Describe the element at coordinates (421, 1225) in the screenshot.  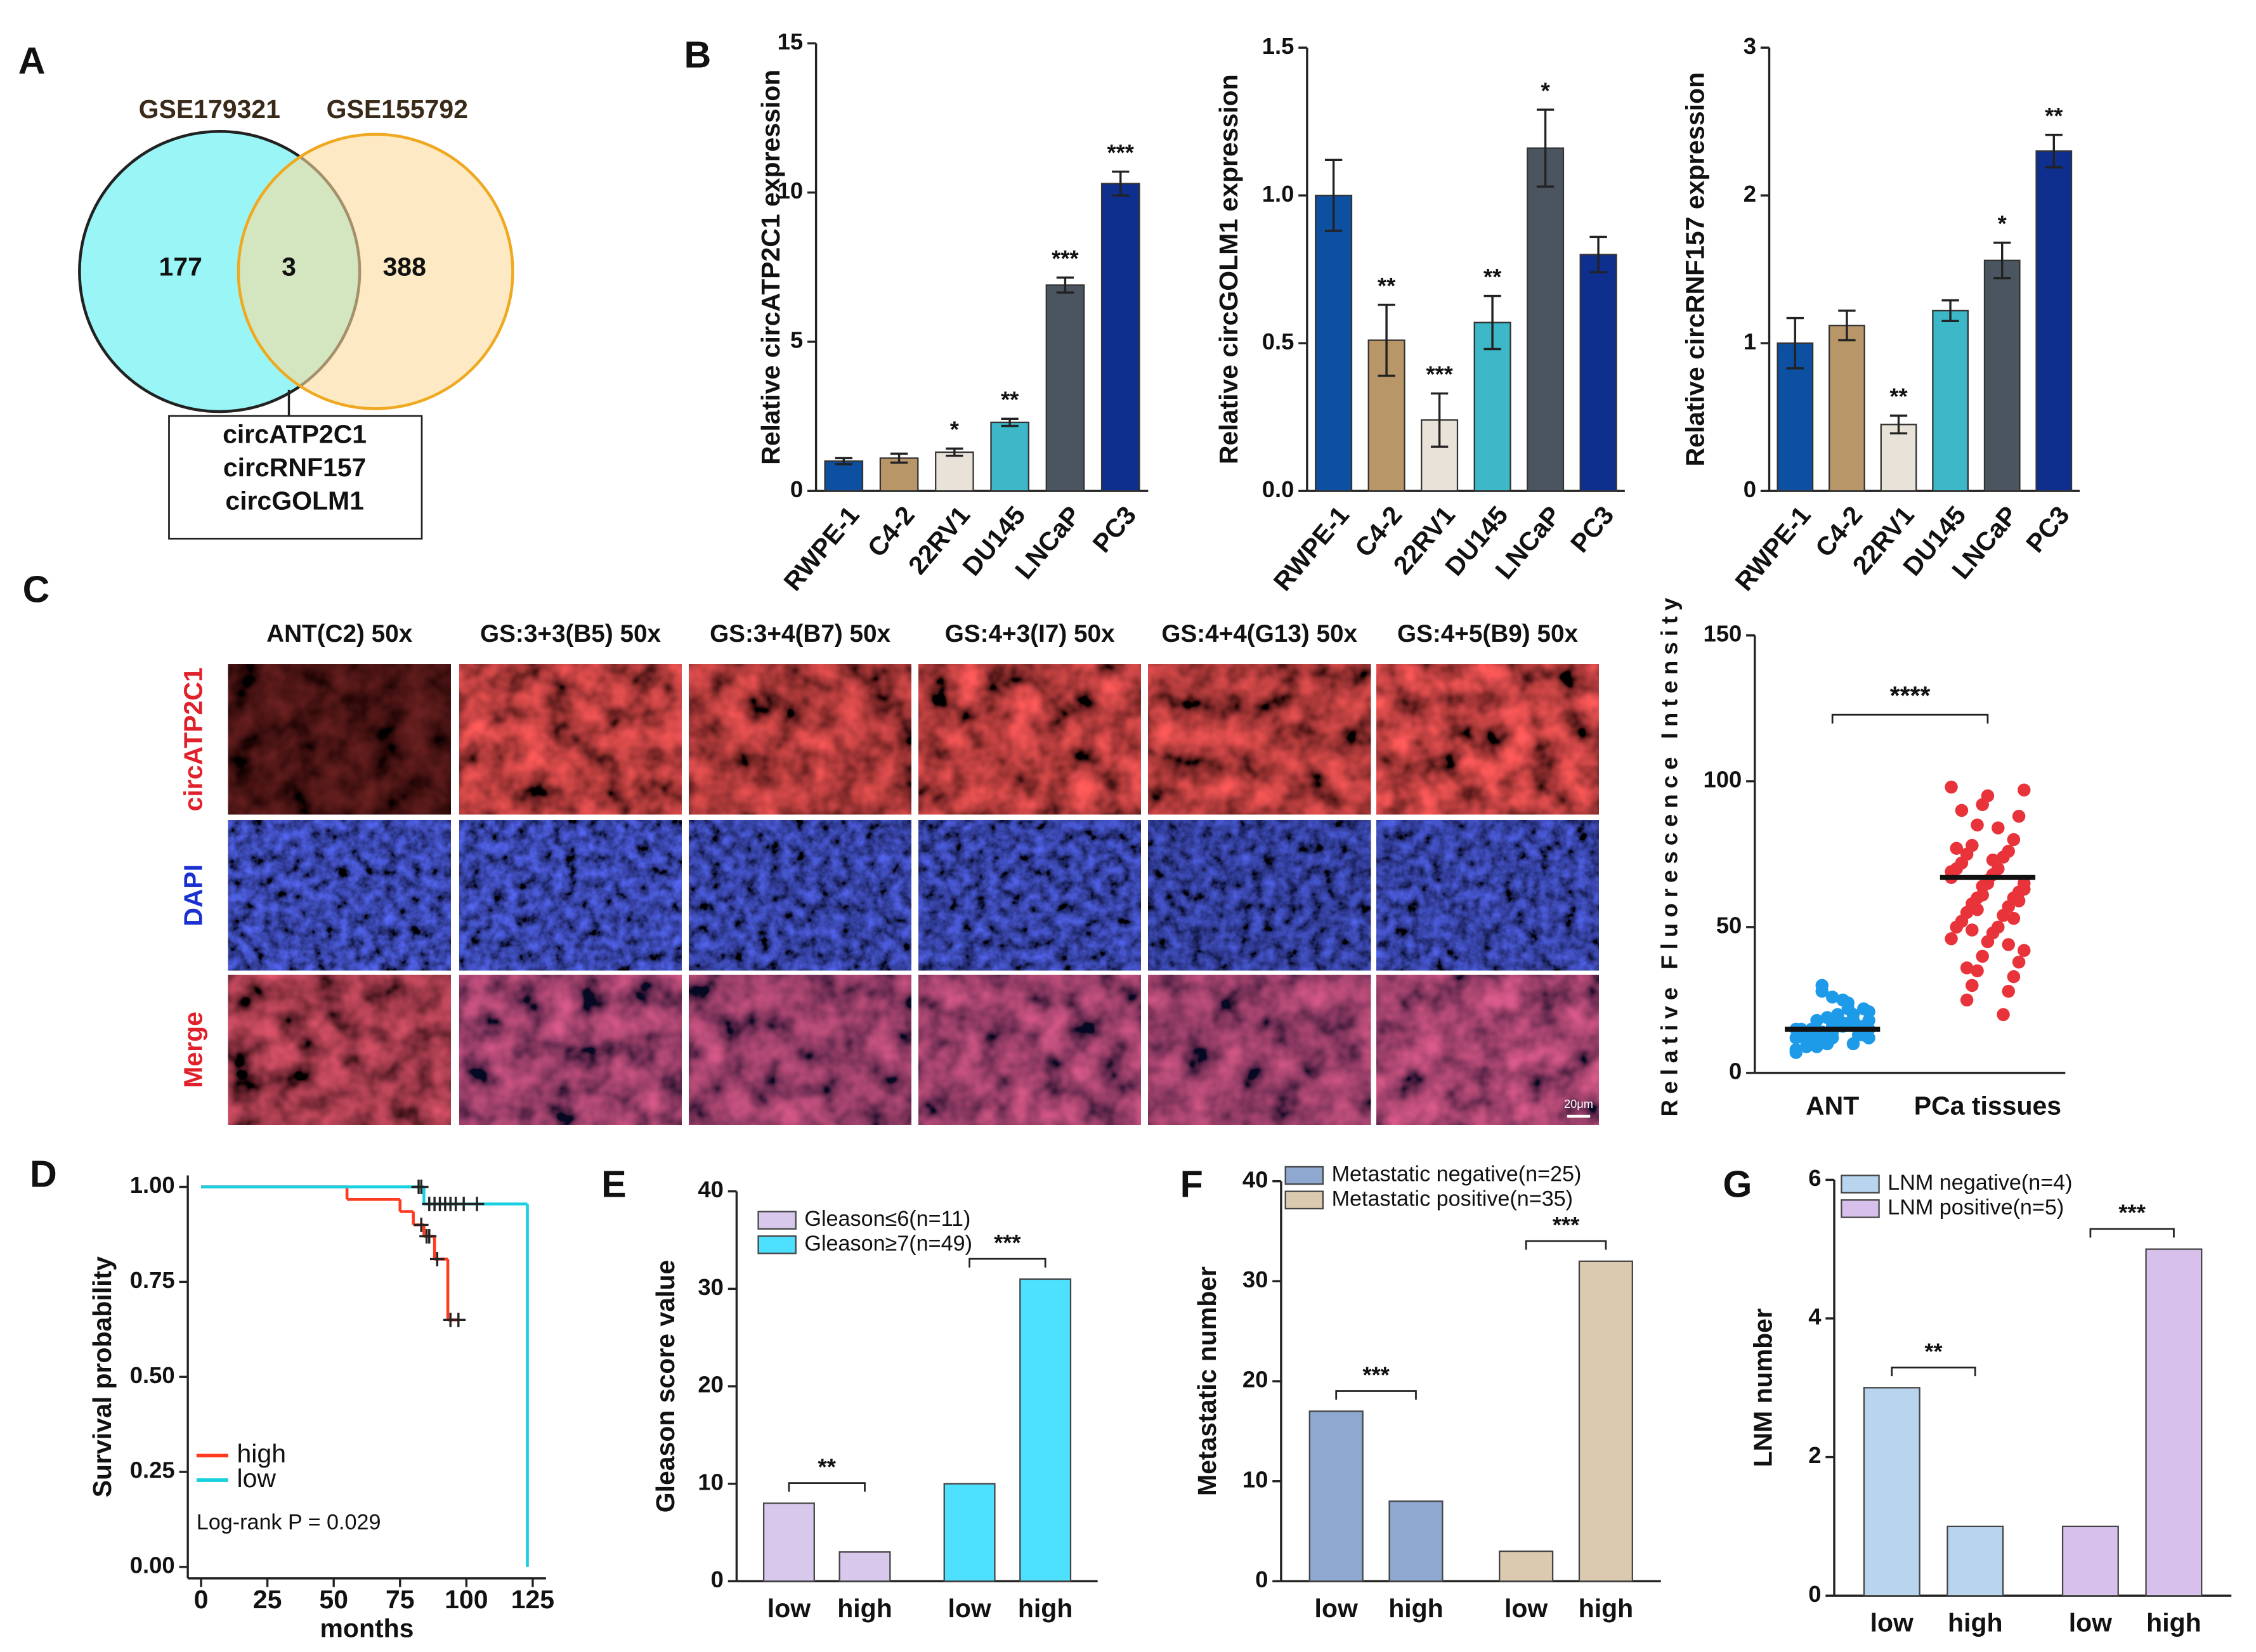
I see `censor-mark` at that location.